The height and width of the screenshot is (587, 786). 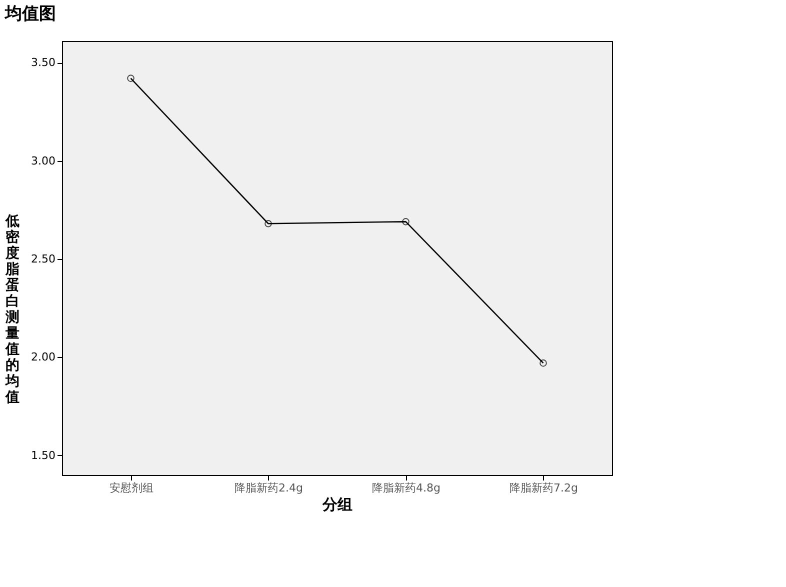 What do you see at coordinates (43, 455) in the screenshot?
I see `y-tick-label: 1.50` at bounding box center [43, 455].